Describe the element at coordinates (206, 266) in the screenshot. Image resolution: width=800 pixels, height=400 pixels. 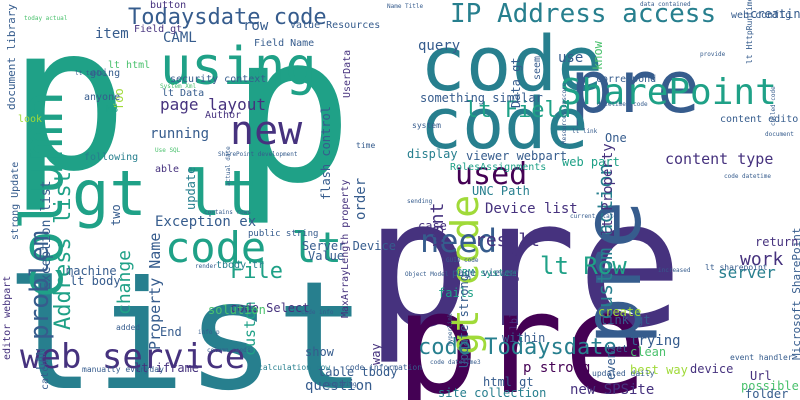
I see `cloud-word: render` at that location.